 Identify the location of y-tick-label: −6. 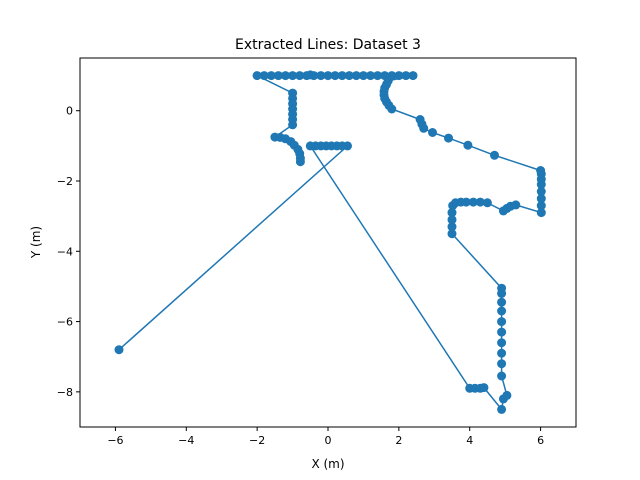
(65, 322).